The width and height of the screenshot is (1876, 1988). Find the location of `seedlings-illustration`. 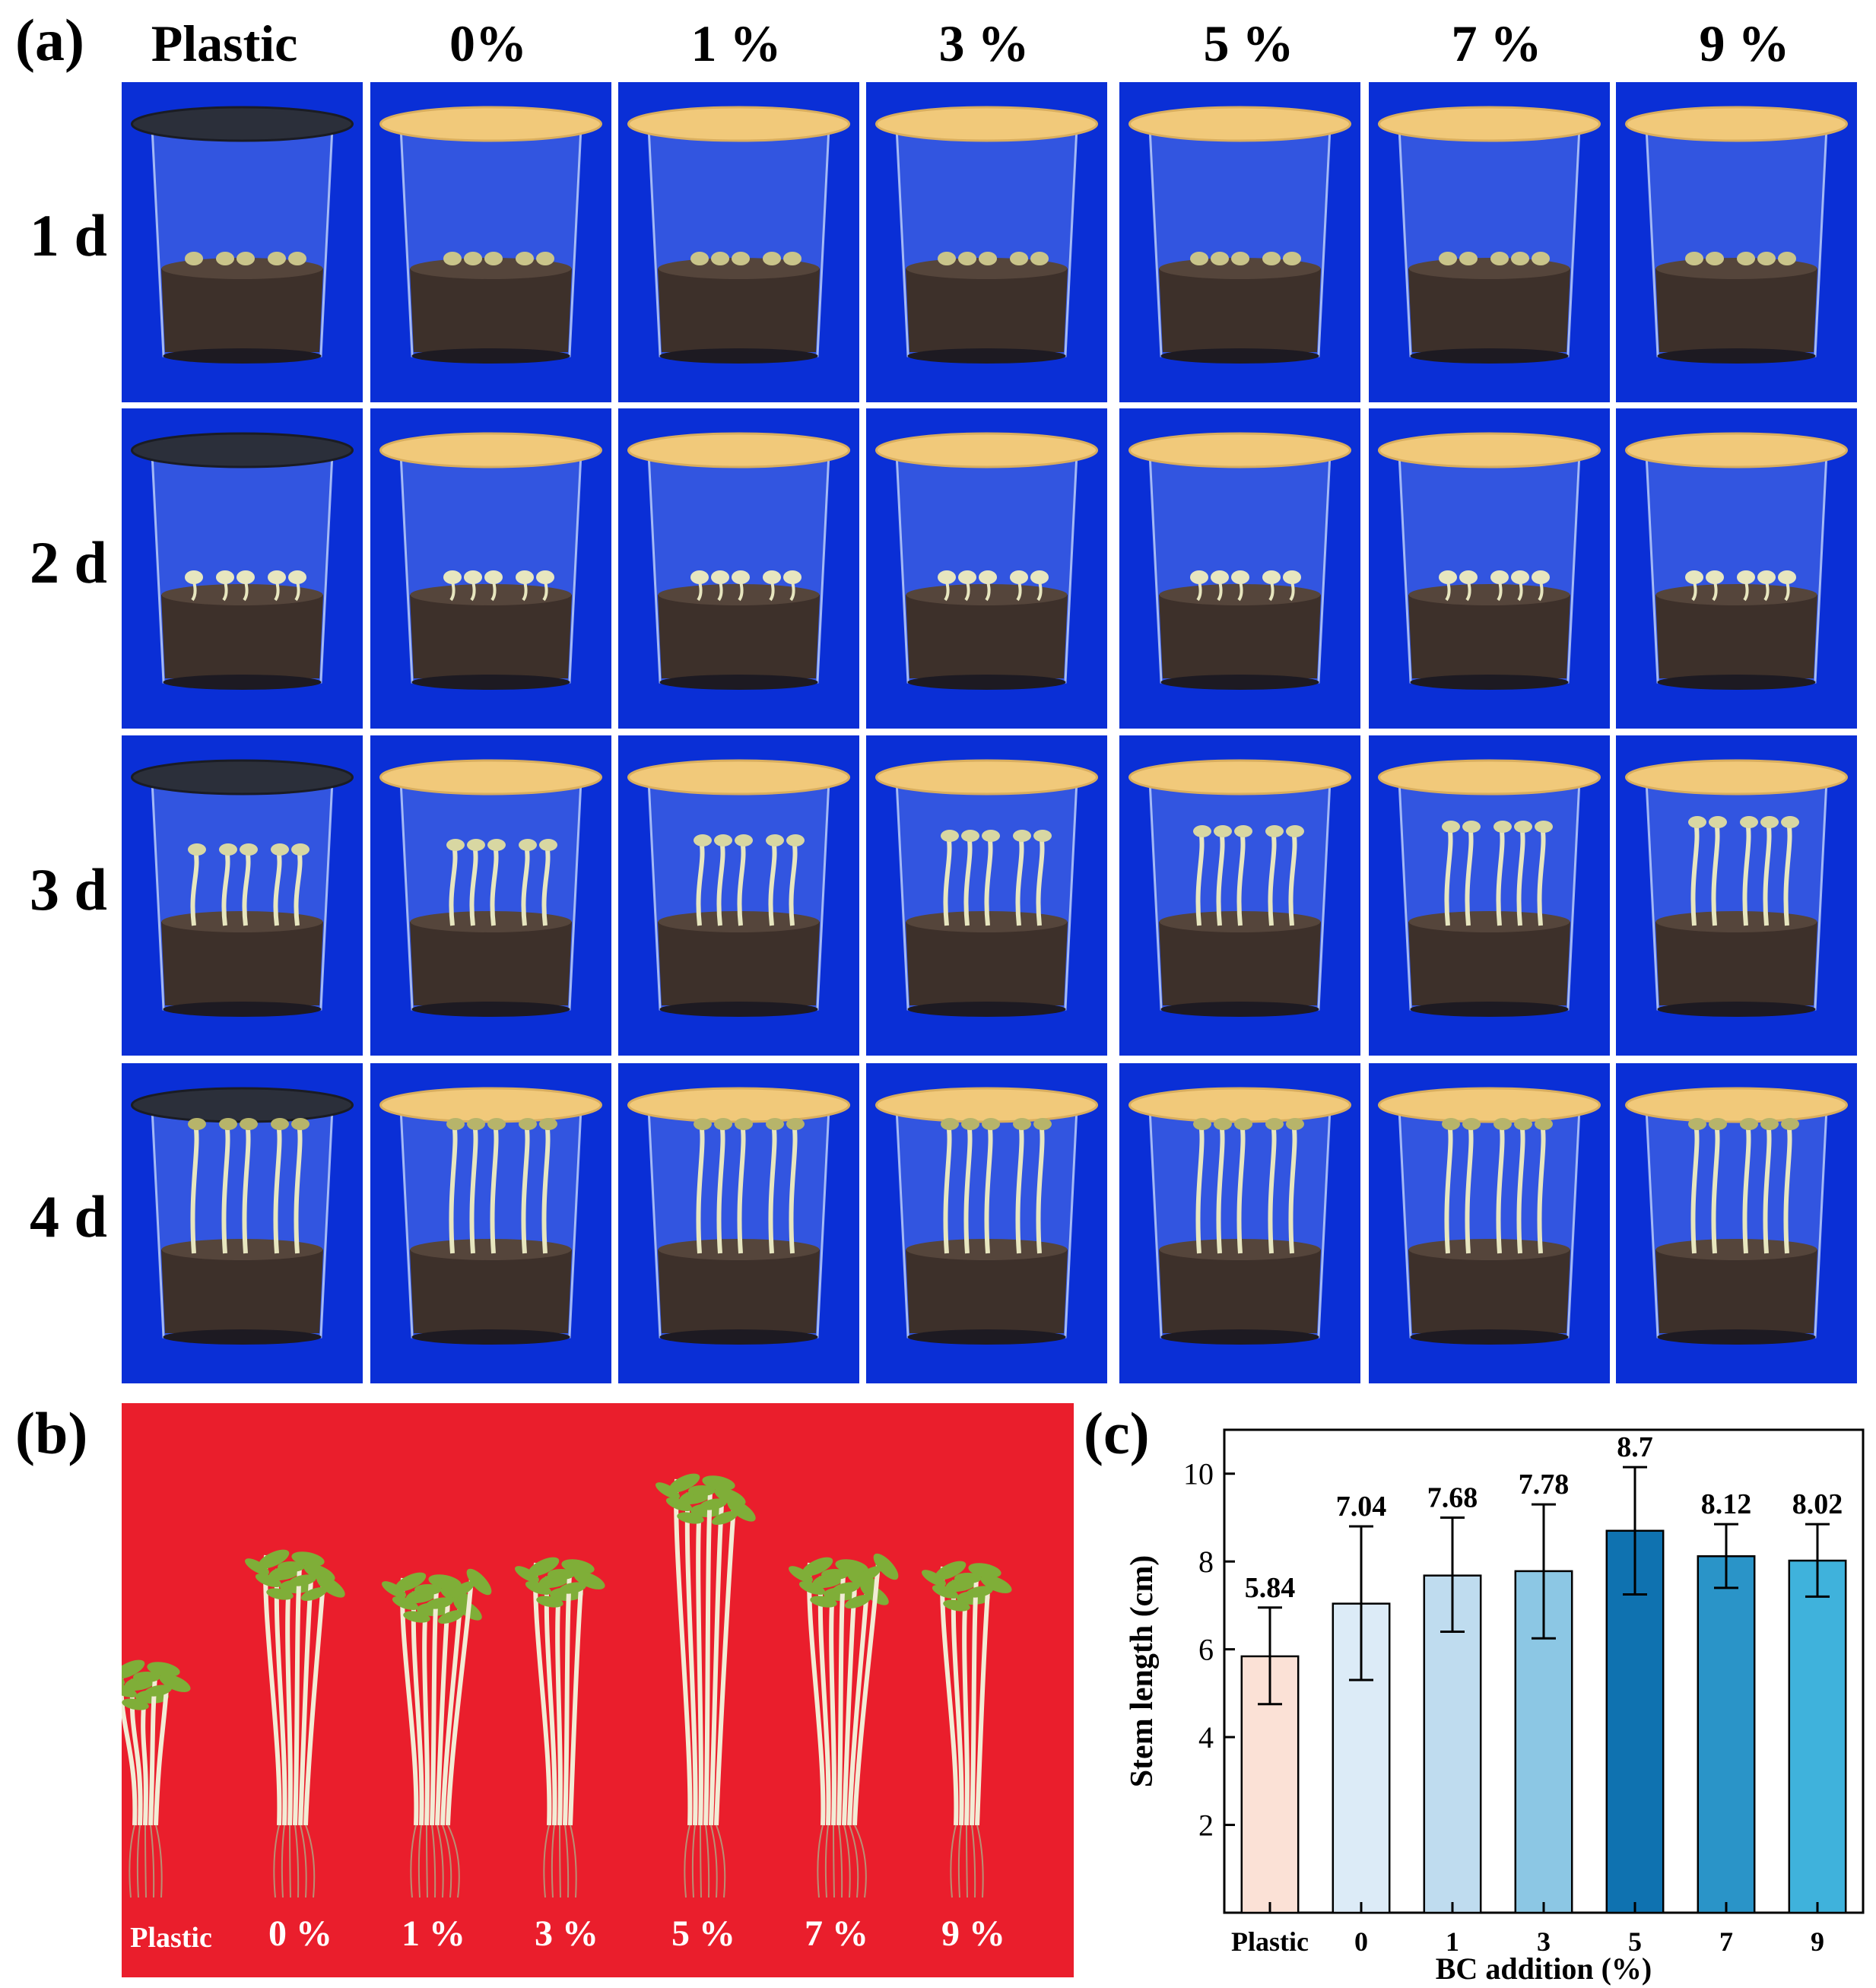

seedlings-illustration is located at coordinates (567, 1686).